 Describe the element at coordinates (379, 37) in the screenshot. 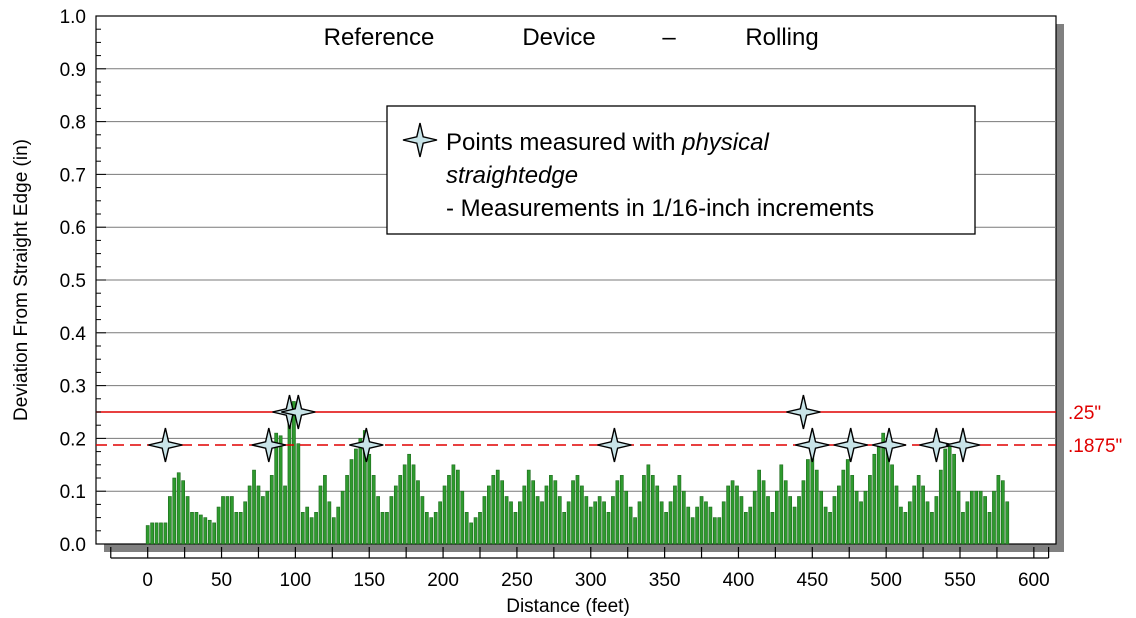

I see `title-word-1: Reference` at that location.